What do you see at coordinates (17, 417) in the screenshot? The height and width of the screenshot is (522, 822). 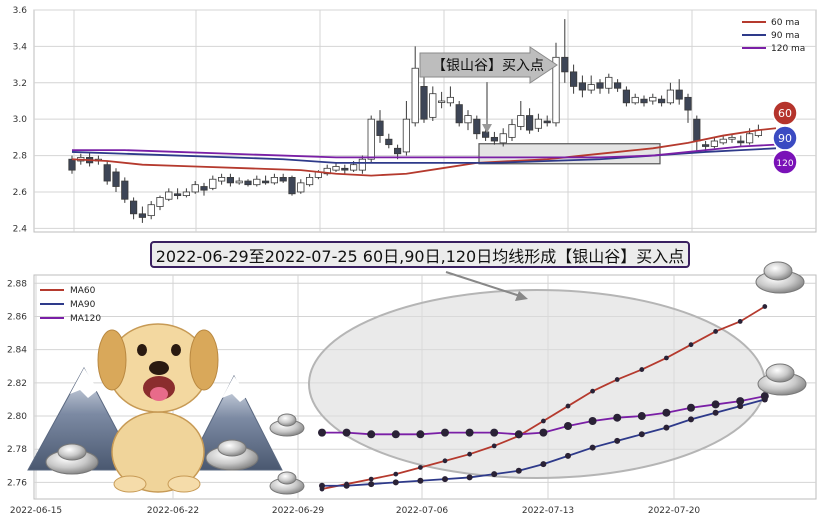 I see `y-tick-label: 2.80` at bounding box center [17, 417].